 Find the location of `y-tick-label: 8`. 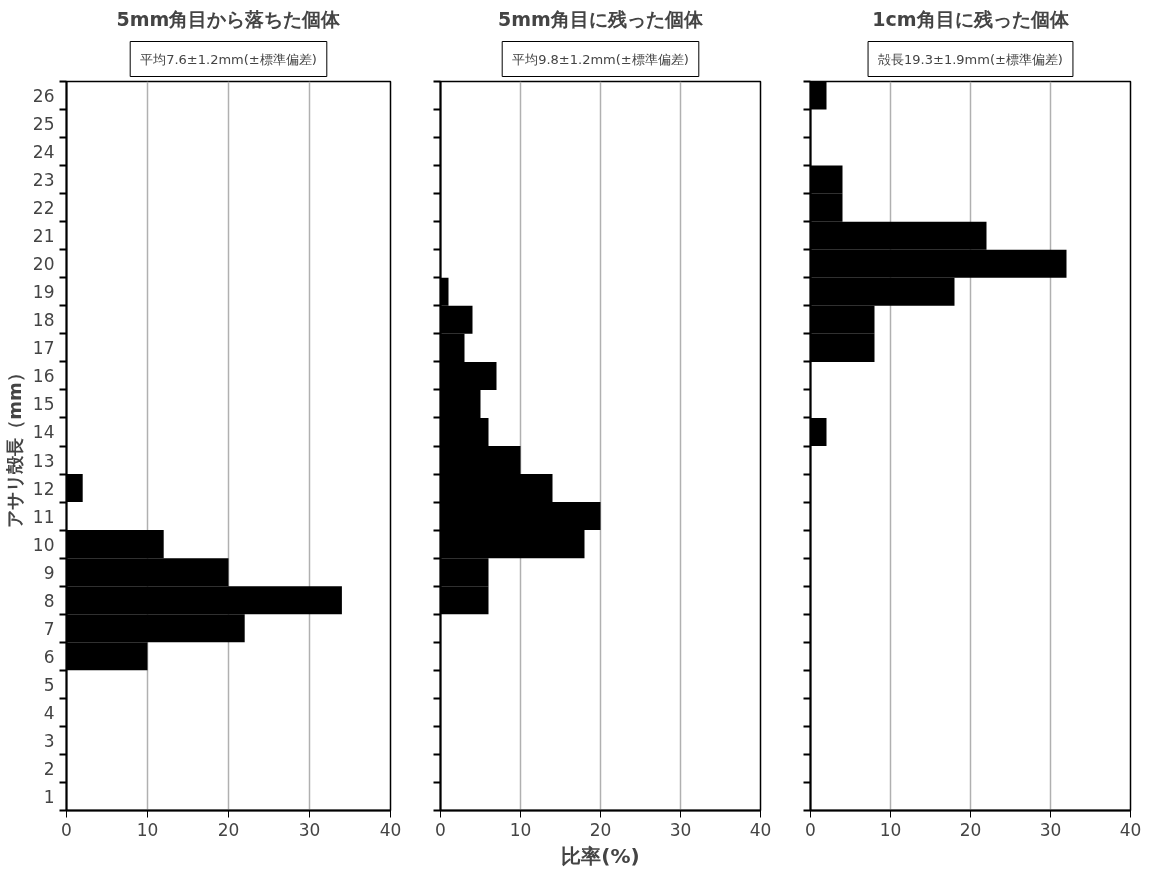

y-tick-label: 8 is located at coordinates (49, 600).